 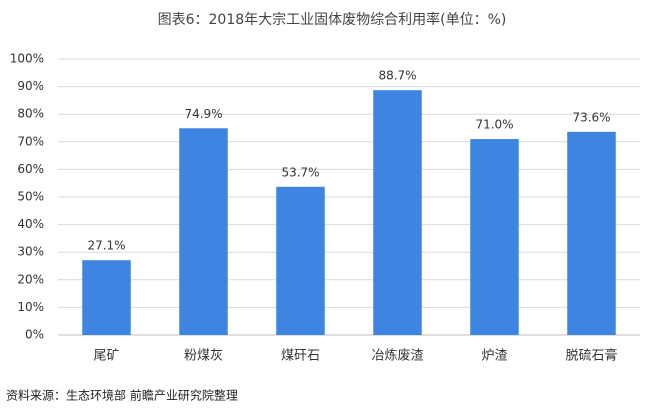 What do you see at coordinates (203, 356) in the screenshot?
I see `x-tick-label: 粉煤灰` at bounding box center [203, 356].